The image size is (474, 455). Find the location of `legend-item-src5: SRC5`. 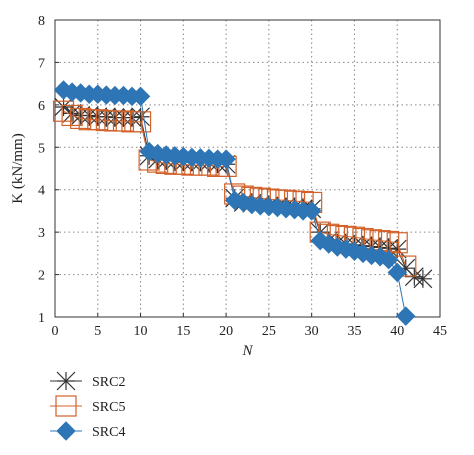

legend-item-src5: SRC5 is located at coordinates (87, 406).